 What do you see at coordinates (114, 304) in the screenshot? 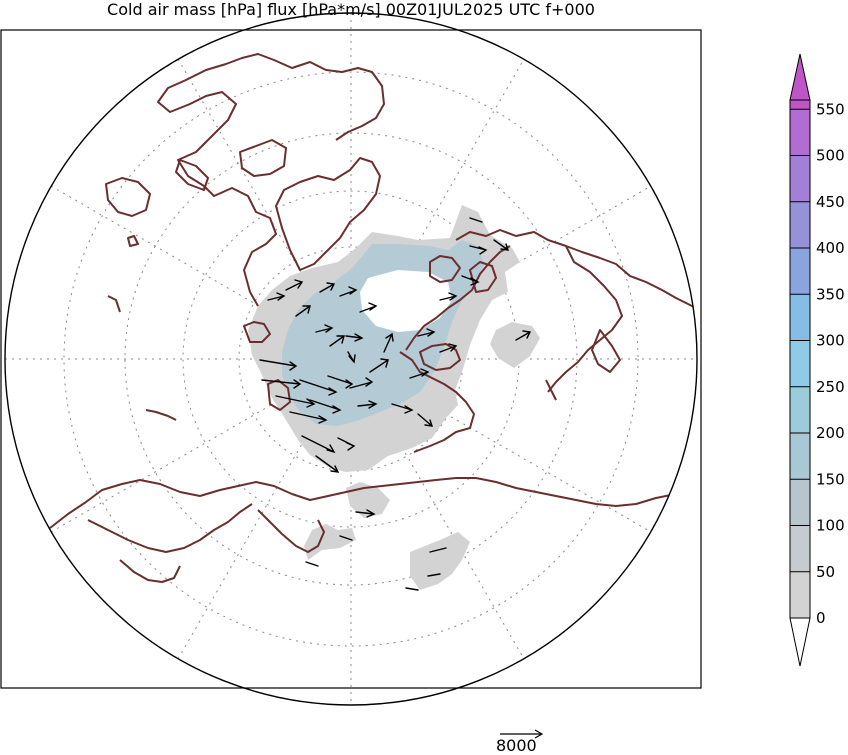
I see `coast-aleutians` at bounding box center [114, 304].